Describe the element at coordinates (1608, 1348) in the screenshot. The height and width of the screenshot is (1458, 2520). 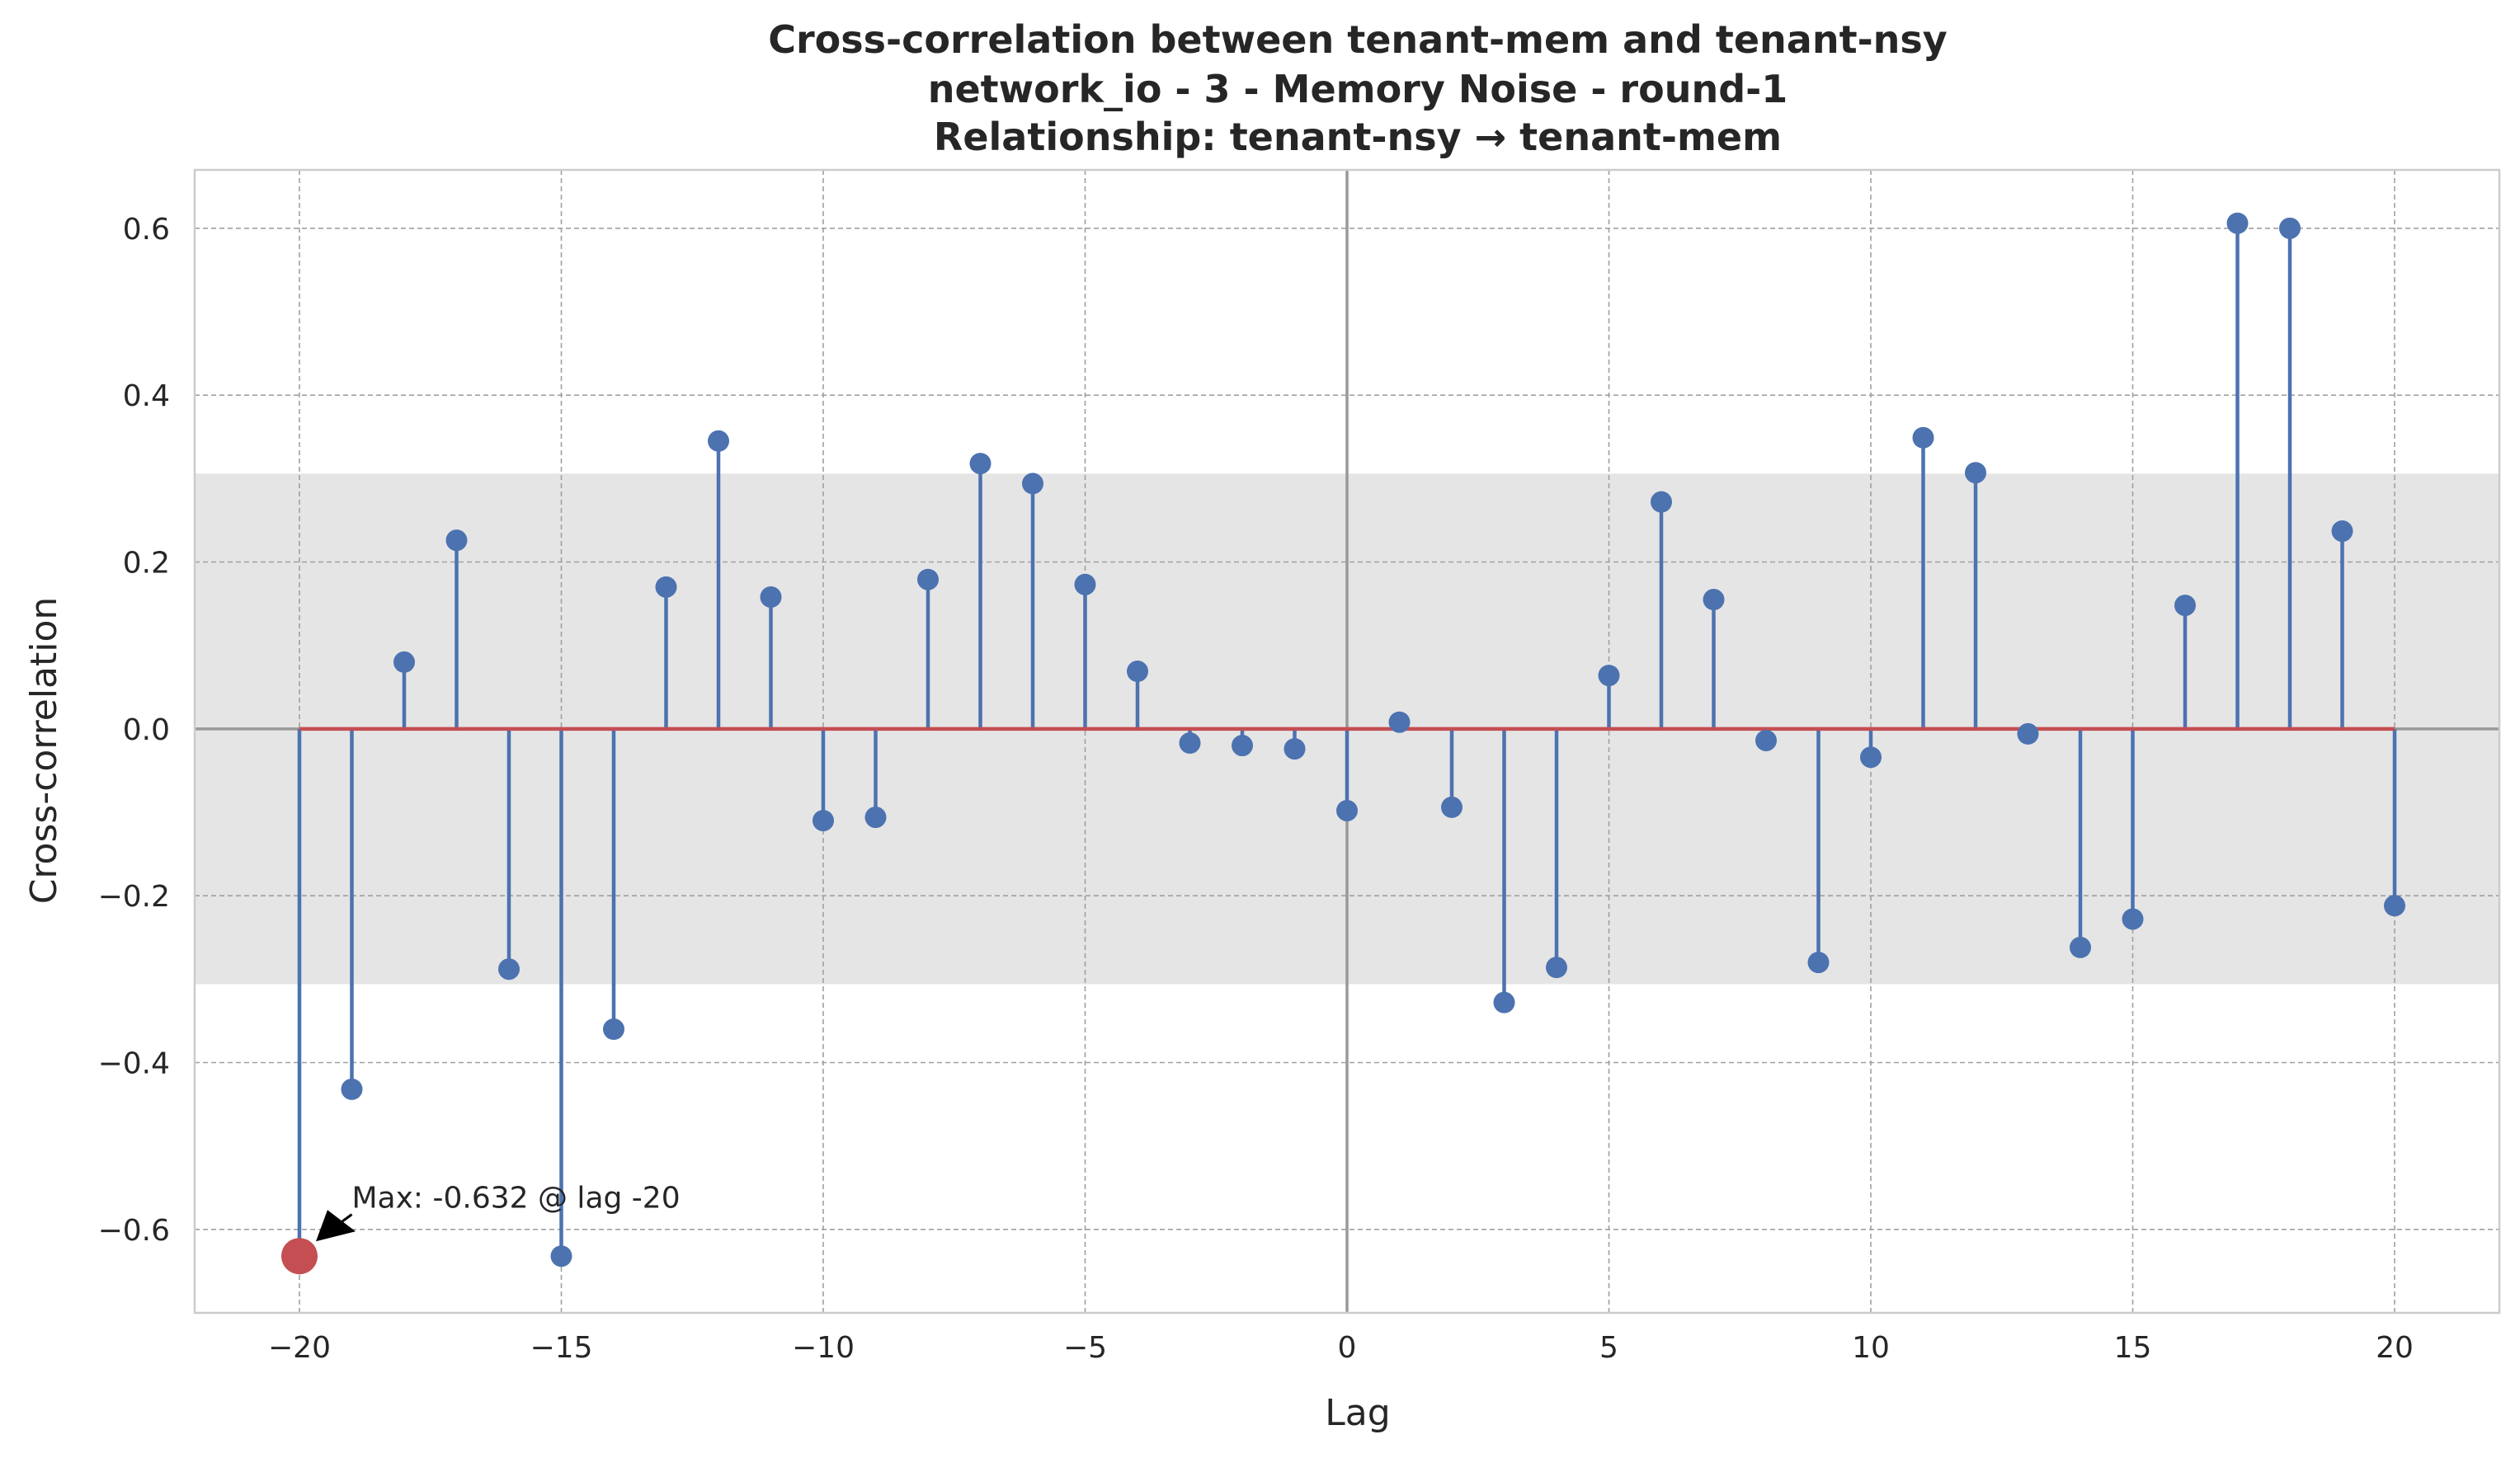
I see `x-tick-label: 5` at that location.